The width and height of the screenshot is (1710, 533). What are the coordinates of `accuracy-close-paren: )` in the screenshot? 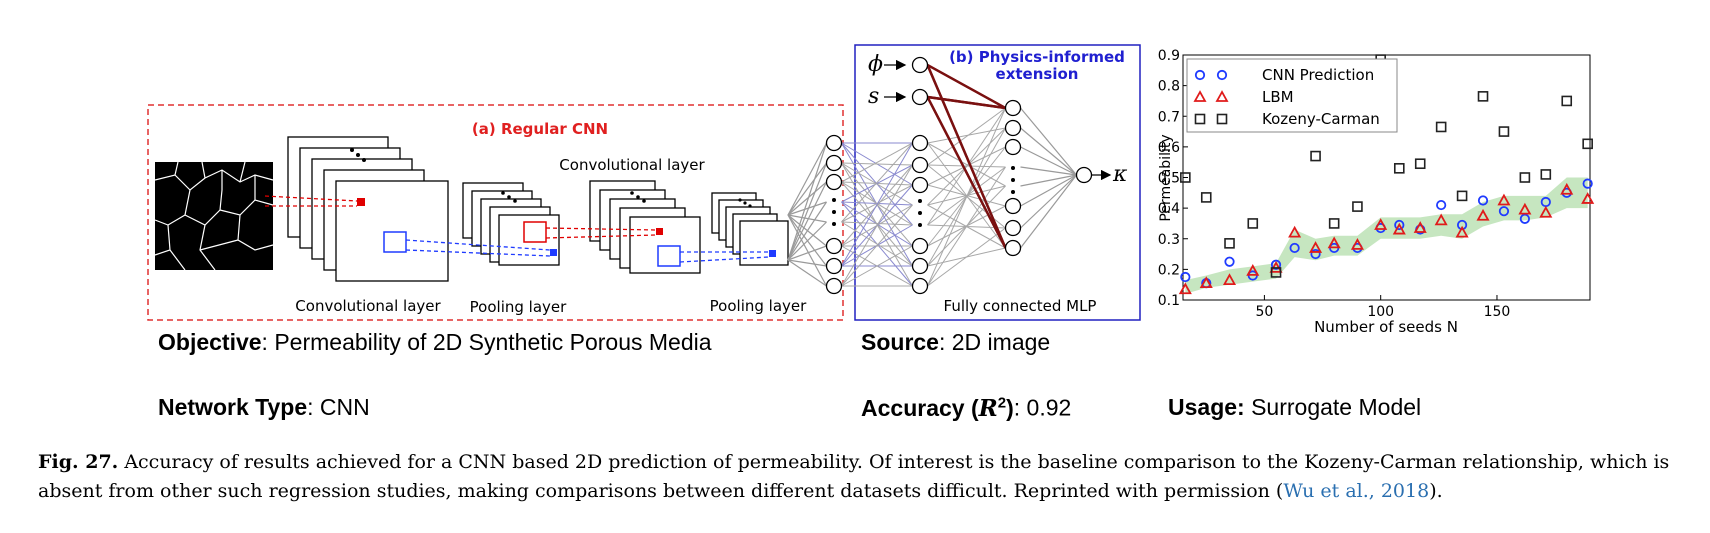 It's located at (1010, 407).